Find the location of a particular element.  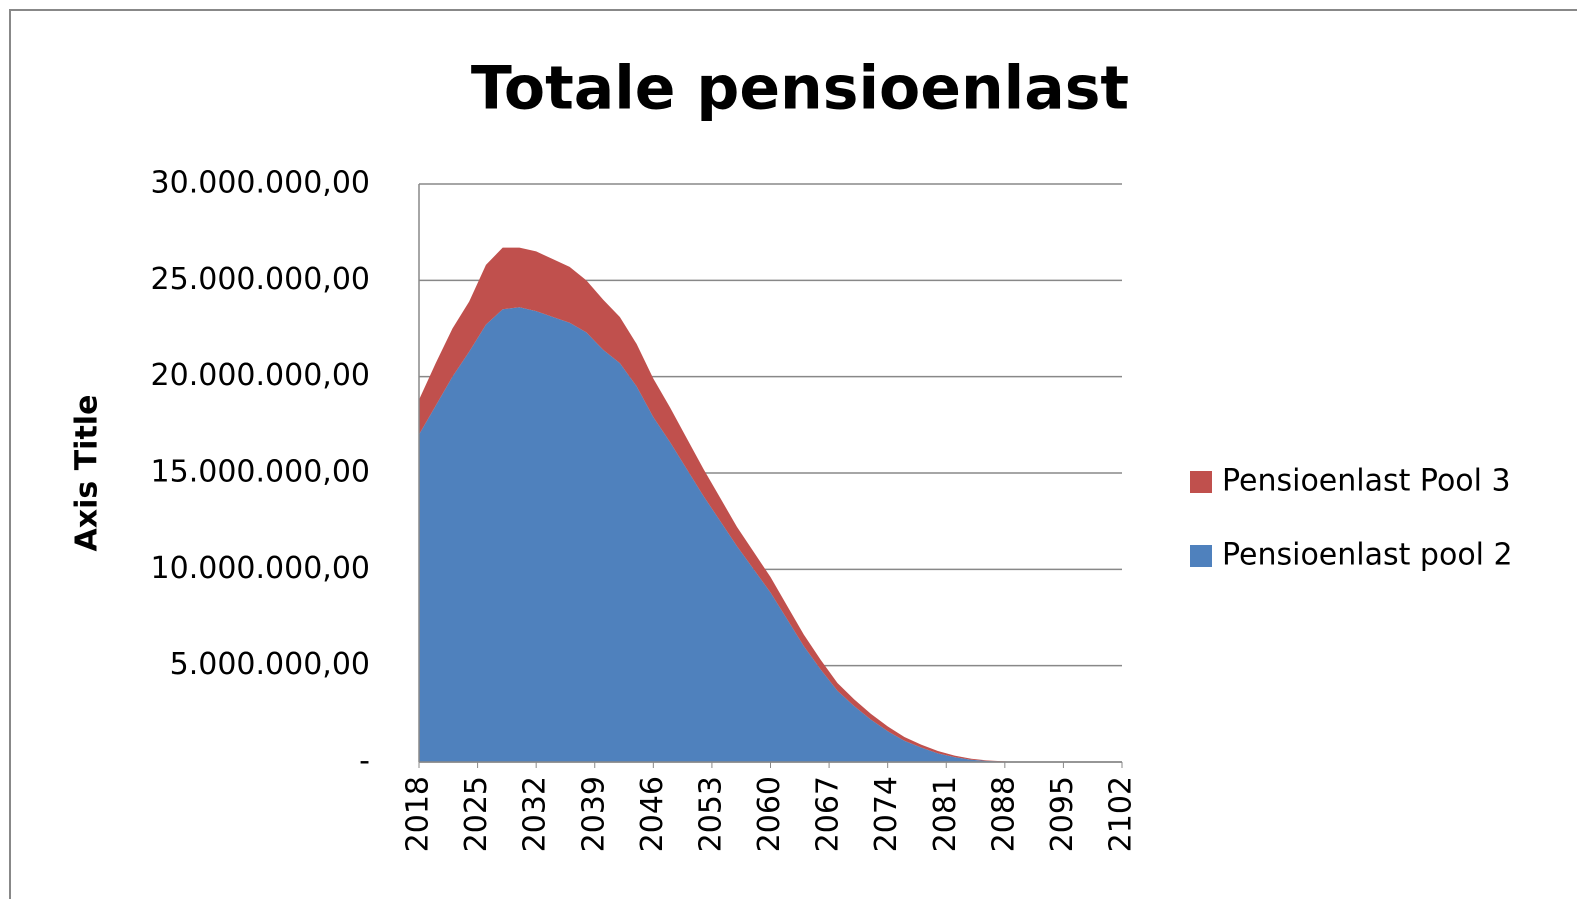

x-tick-label: 2102 is located at coordinates (1121, 814).